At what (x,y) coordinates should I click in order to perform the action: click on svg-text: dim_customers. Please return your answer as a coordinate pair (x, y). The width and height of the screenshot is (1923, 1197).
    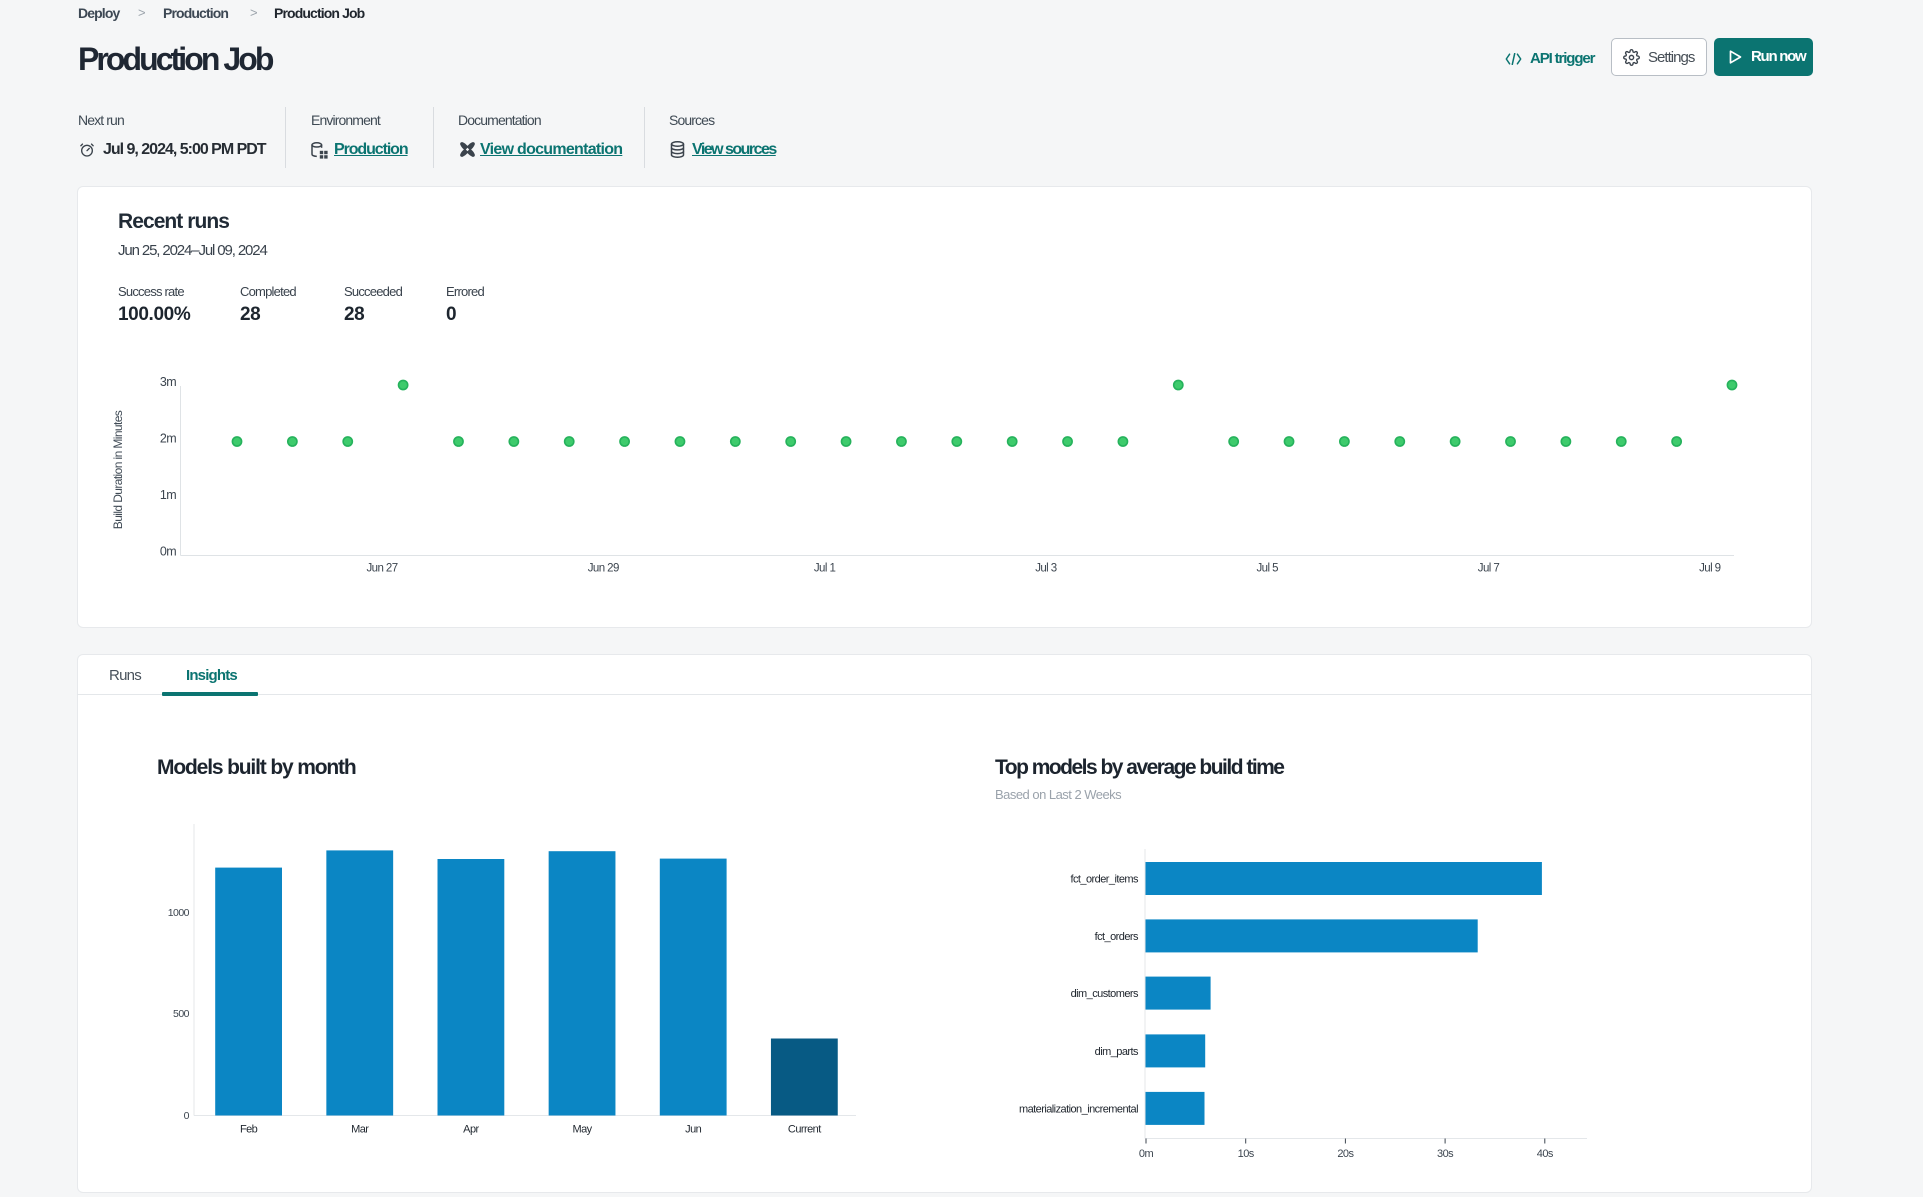
    Looking at the image, I should click on (1105, 994).